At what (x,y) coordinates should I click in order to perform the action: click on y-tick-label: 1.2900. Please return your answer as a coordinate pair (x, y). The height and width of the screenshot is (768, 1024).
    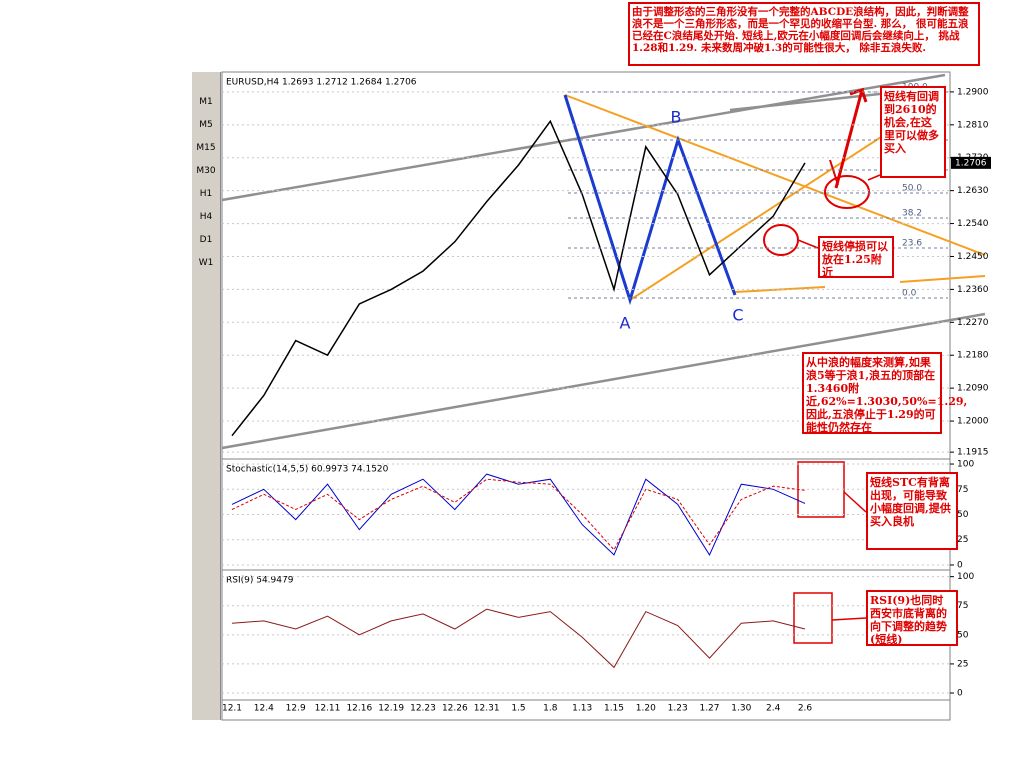
    Looking at the image, I should click on (973, 92).